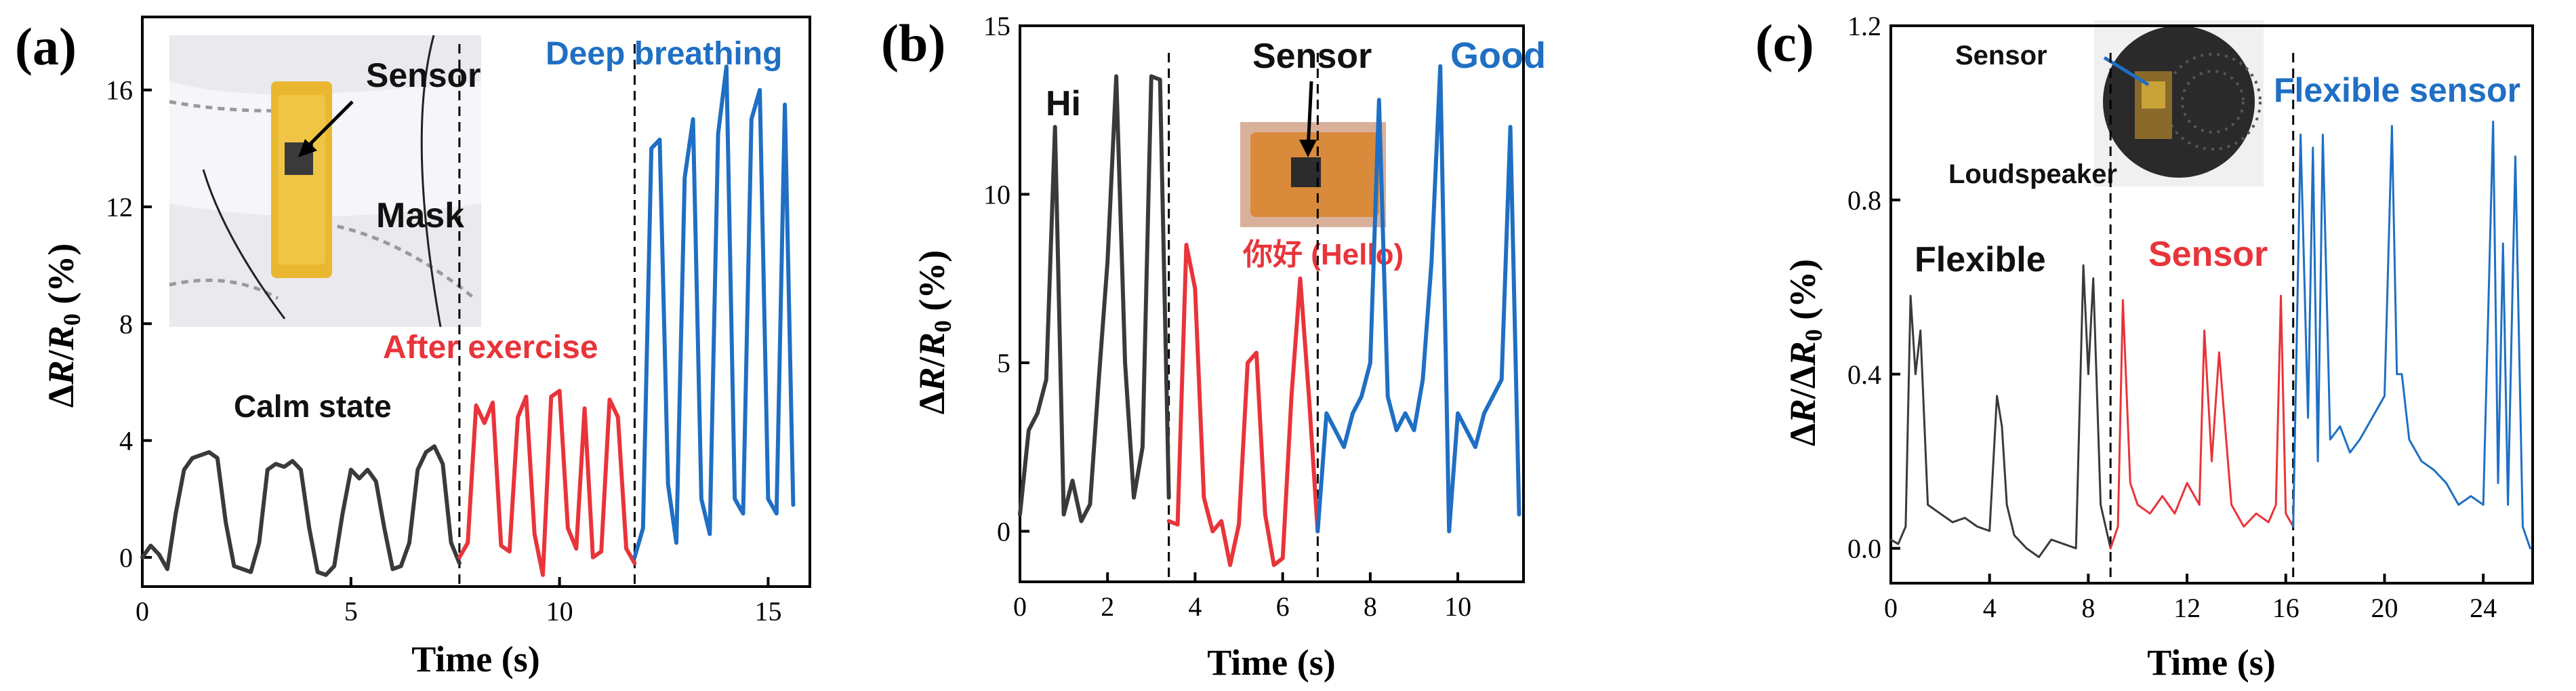 Image resolution: width=2576 pixels, height=691 pixels. I want to click on y-tick-label: 1.2, so click(1864, 26).